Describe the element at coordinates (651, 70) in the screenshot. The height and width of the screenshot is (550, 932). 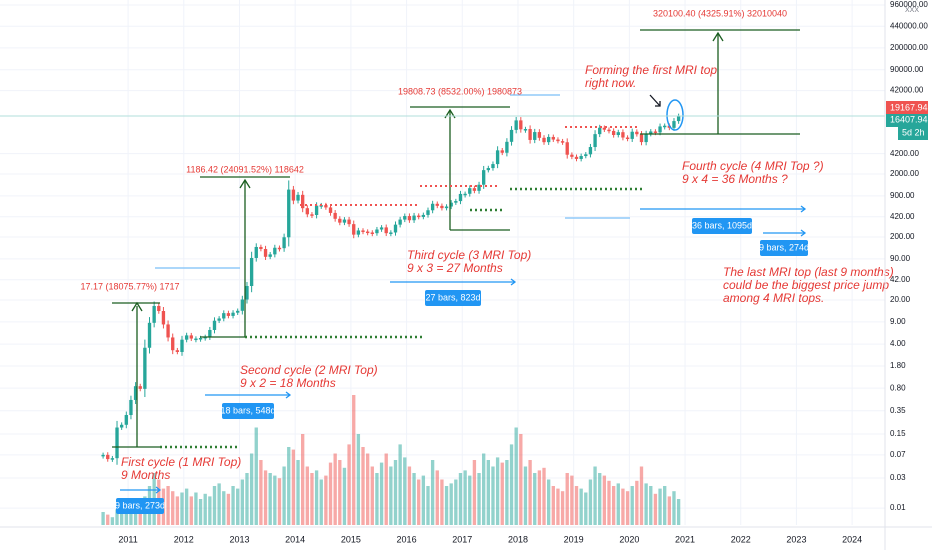
I see `note: Forming the first MRI top` at that location.